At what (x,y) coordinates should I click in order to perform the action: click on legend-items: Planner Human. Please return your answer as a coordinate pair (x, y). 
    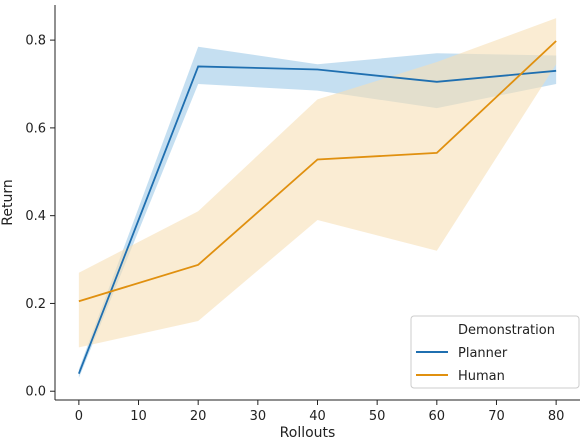
    Looking at the image, I should click on (462, 365).